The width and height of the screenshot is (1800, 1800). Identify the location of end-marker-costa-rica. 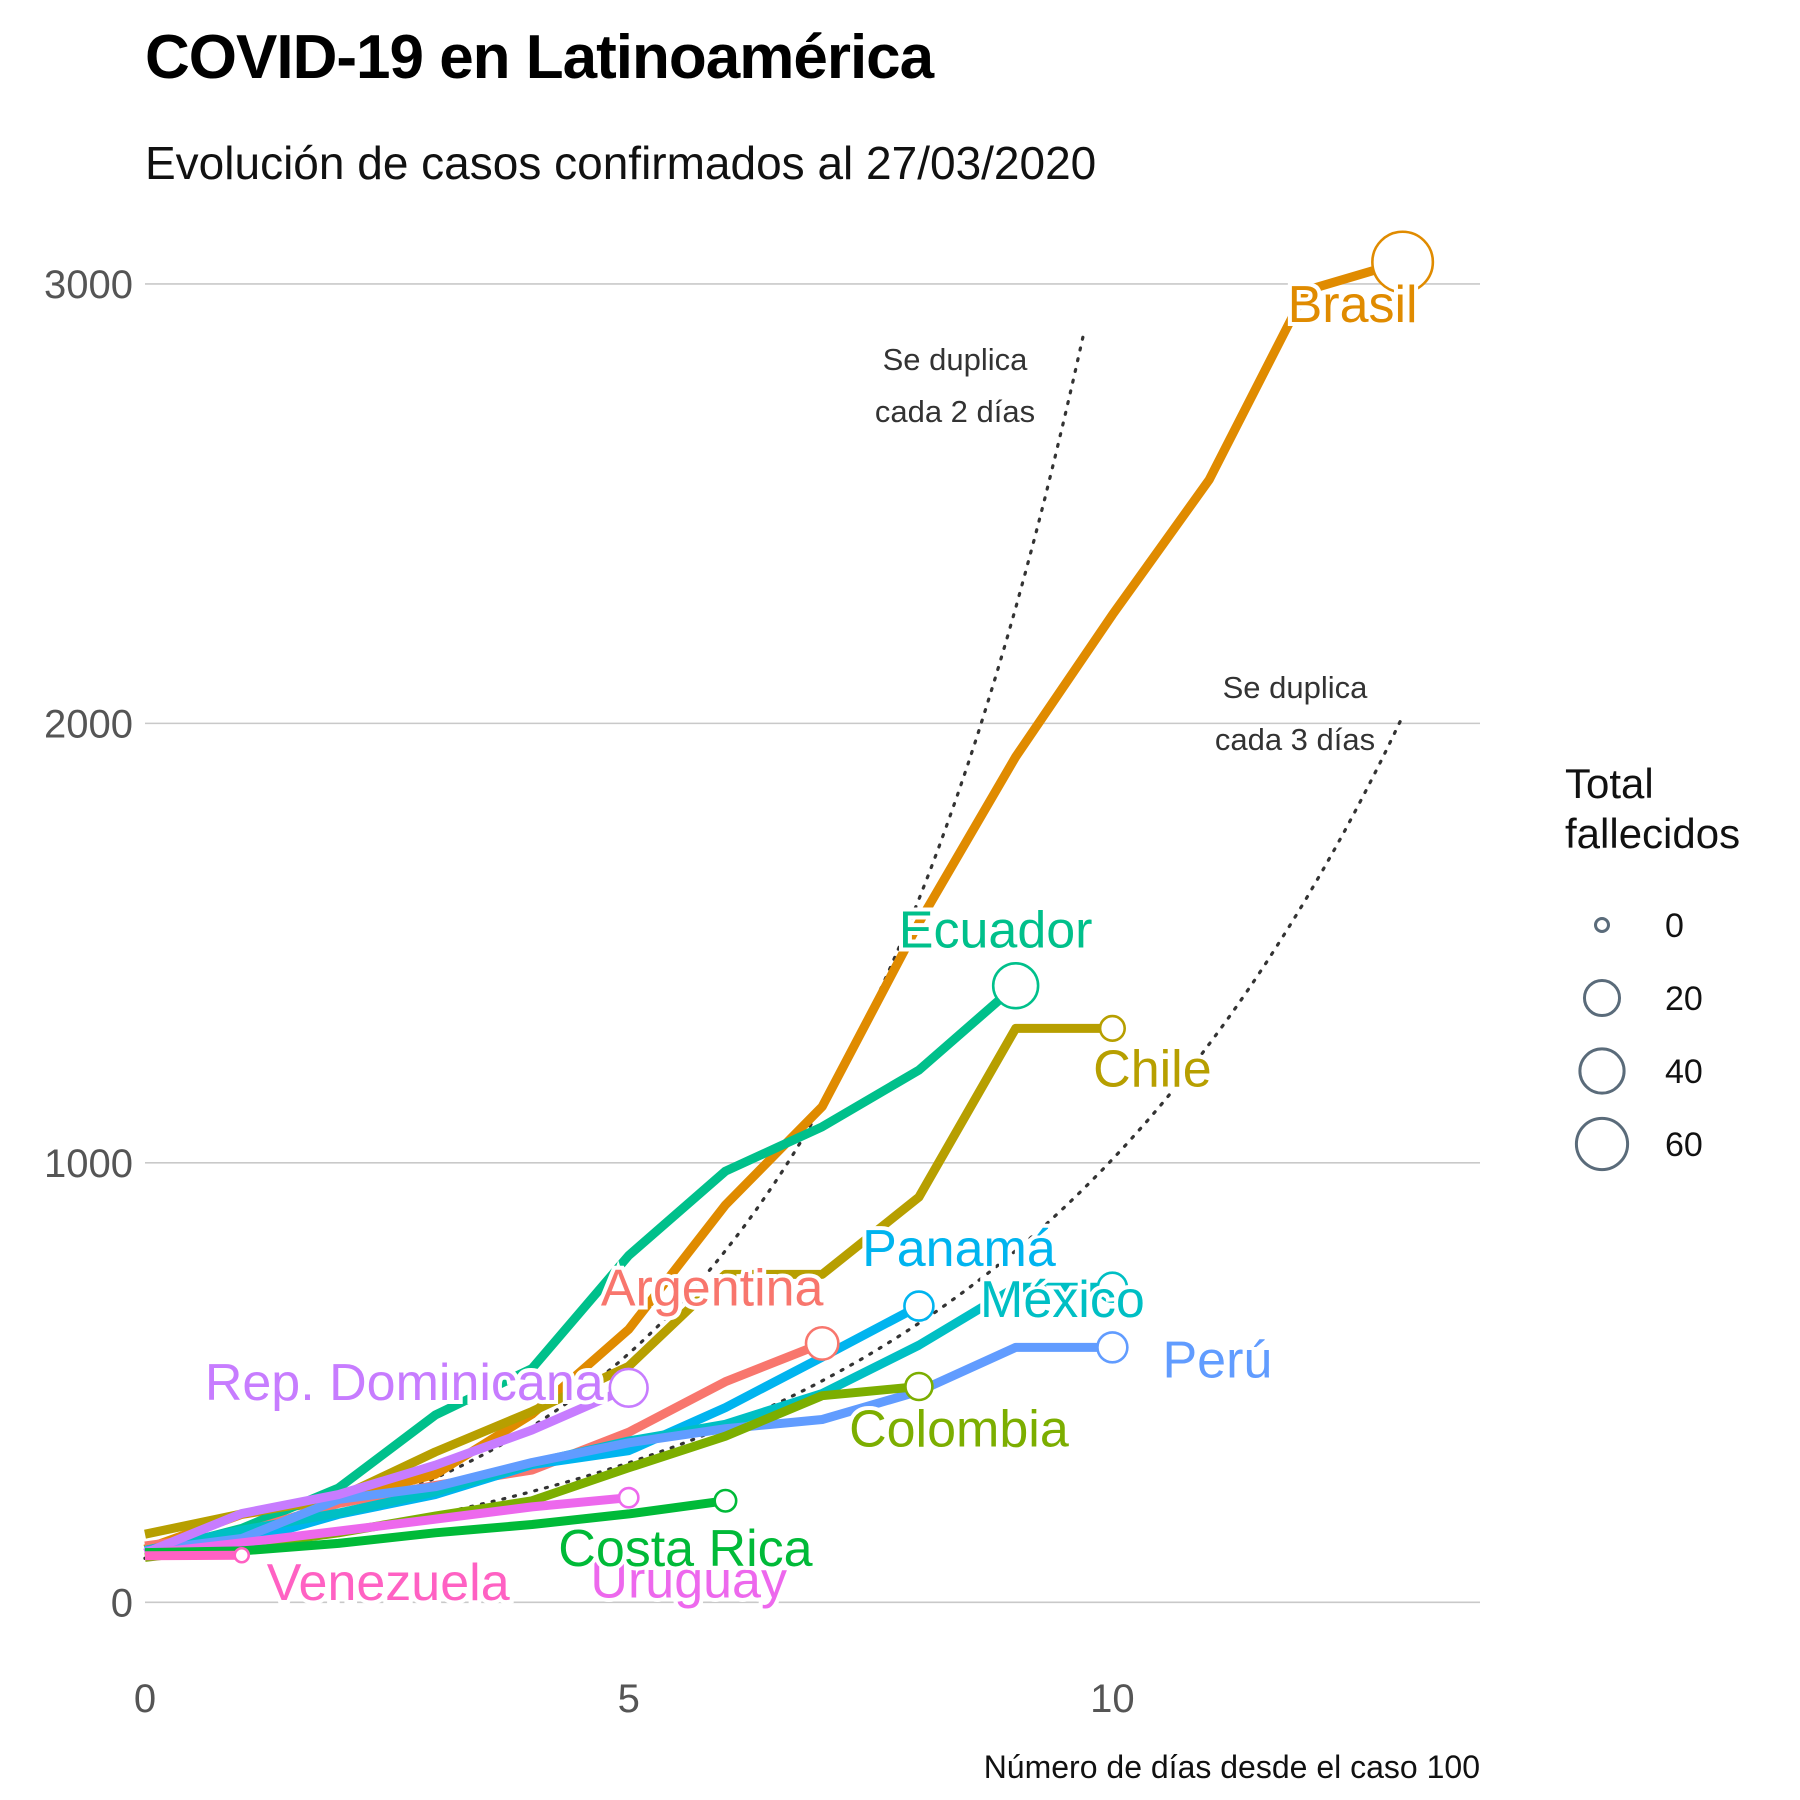
(725, 1500).